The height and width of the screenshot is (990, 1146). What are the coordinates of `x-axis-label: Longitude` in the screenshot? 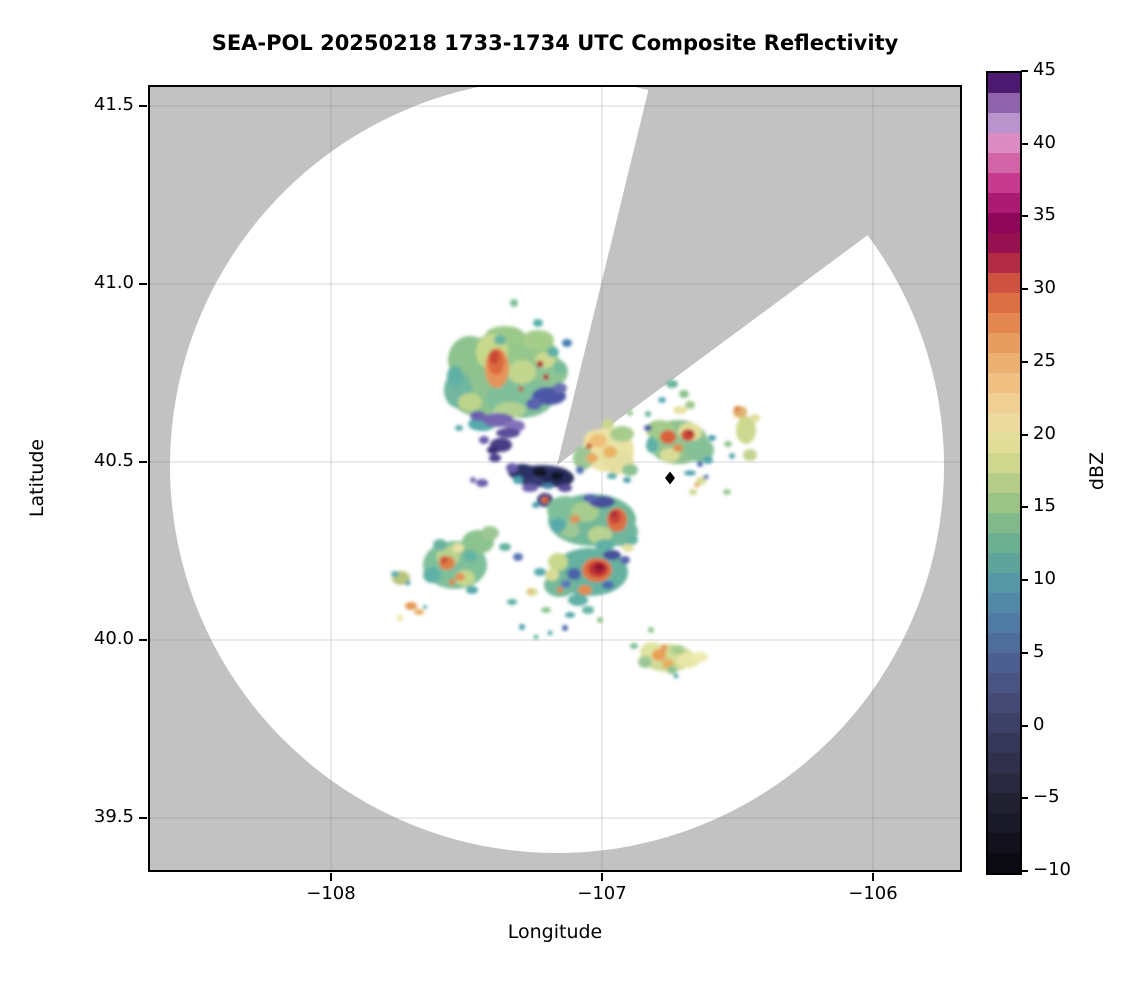 It's located at (555, 932).